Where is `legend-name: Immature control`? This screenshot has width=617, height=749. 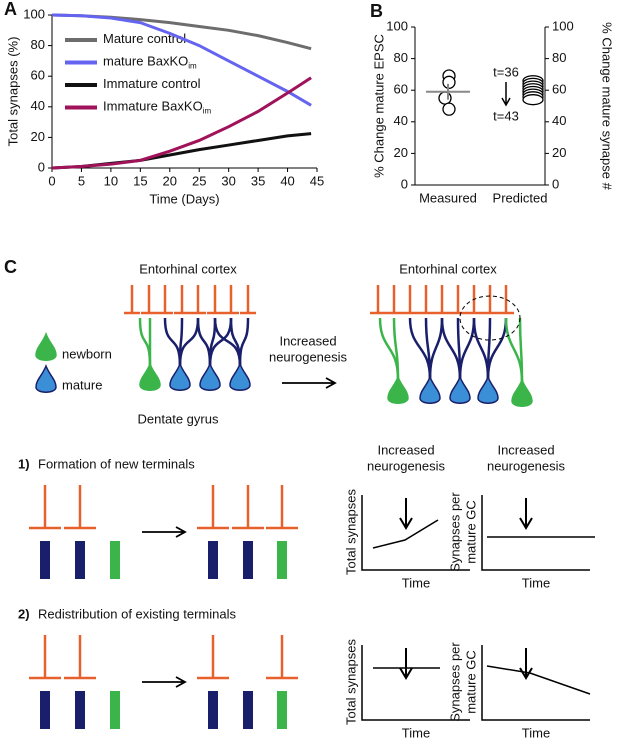
legend-name: Immature control is located at coordinates (152, 83).